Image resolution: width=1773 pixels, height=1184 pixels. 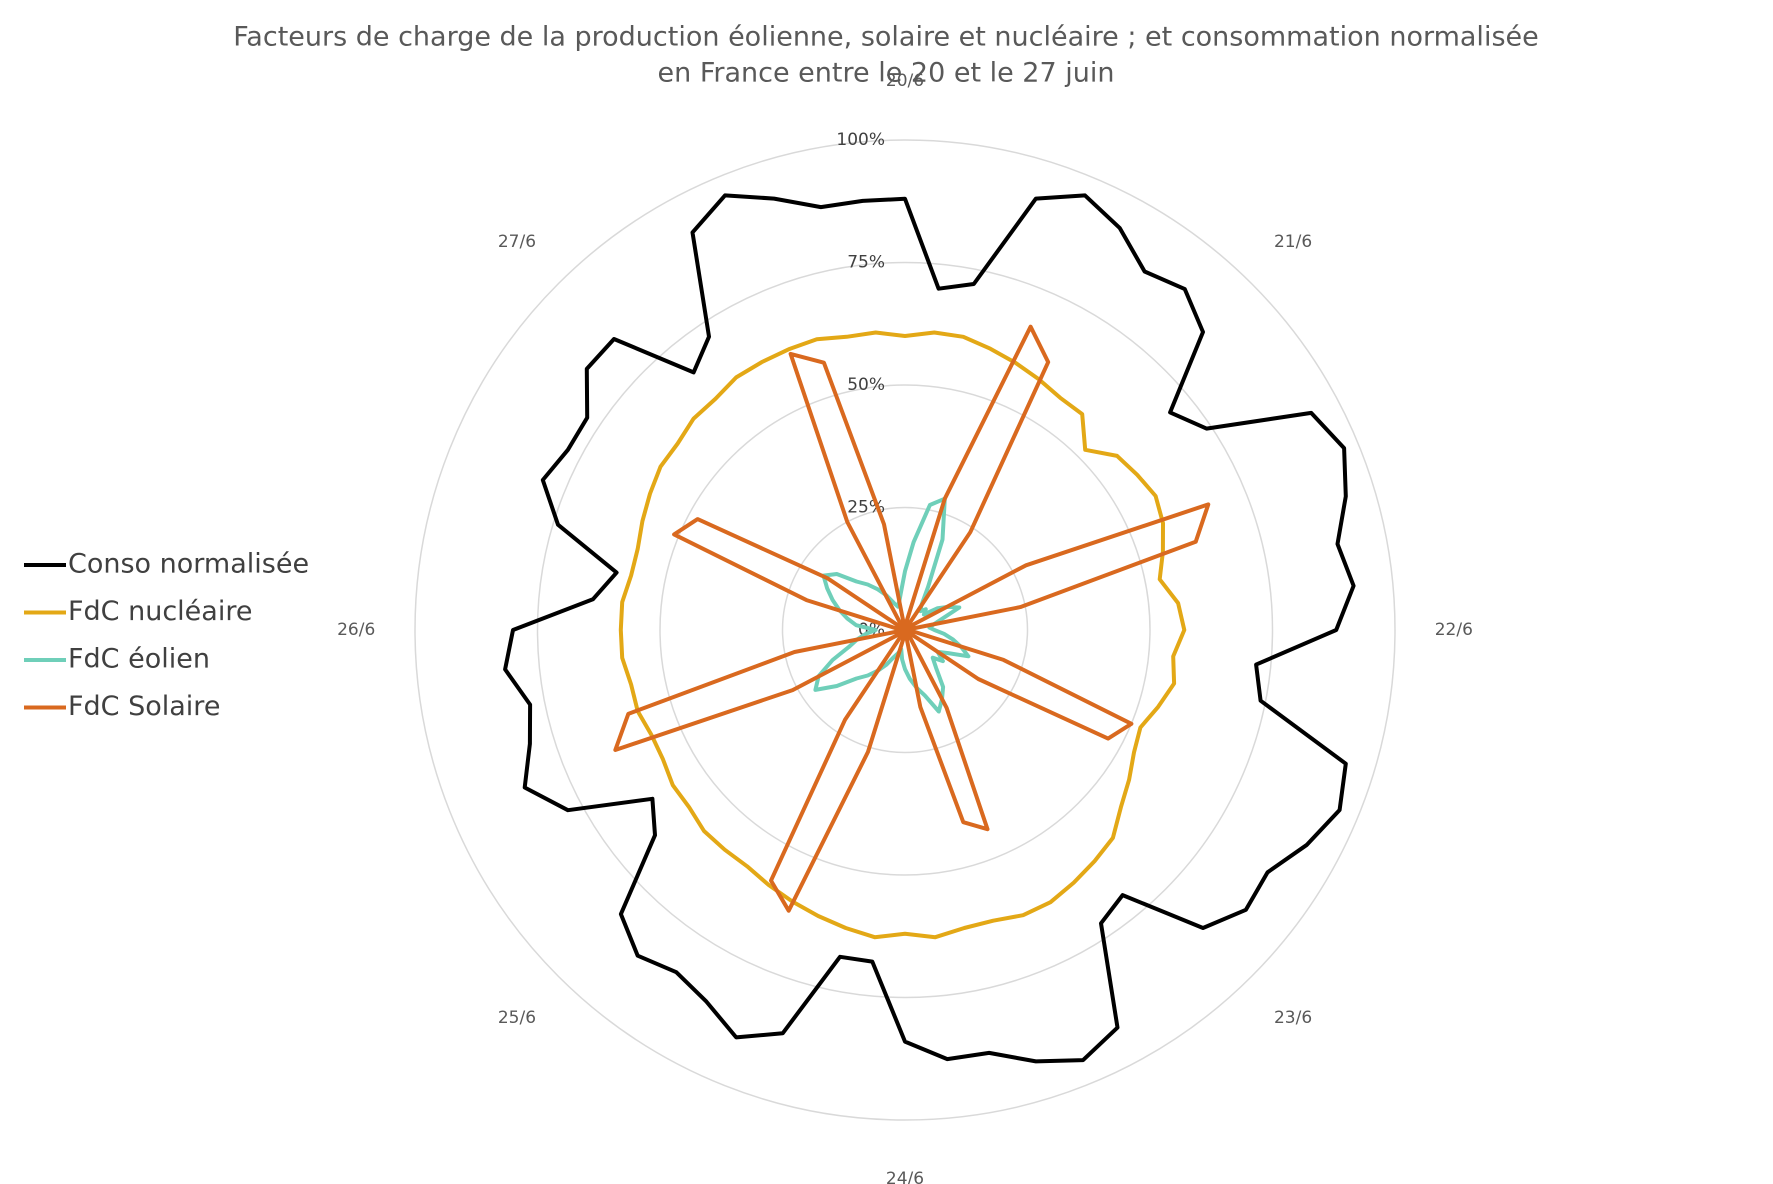 What do you see at coordinates (160, 611) in the screenshot?
I see `legend-label: FdC nucléaire` at bounding box center [160, 611].